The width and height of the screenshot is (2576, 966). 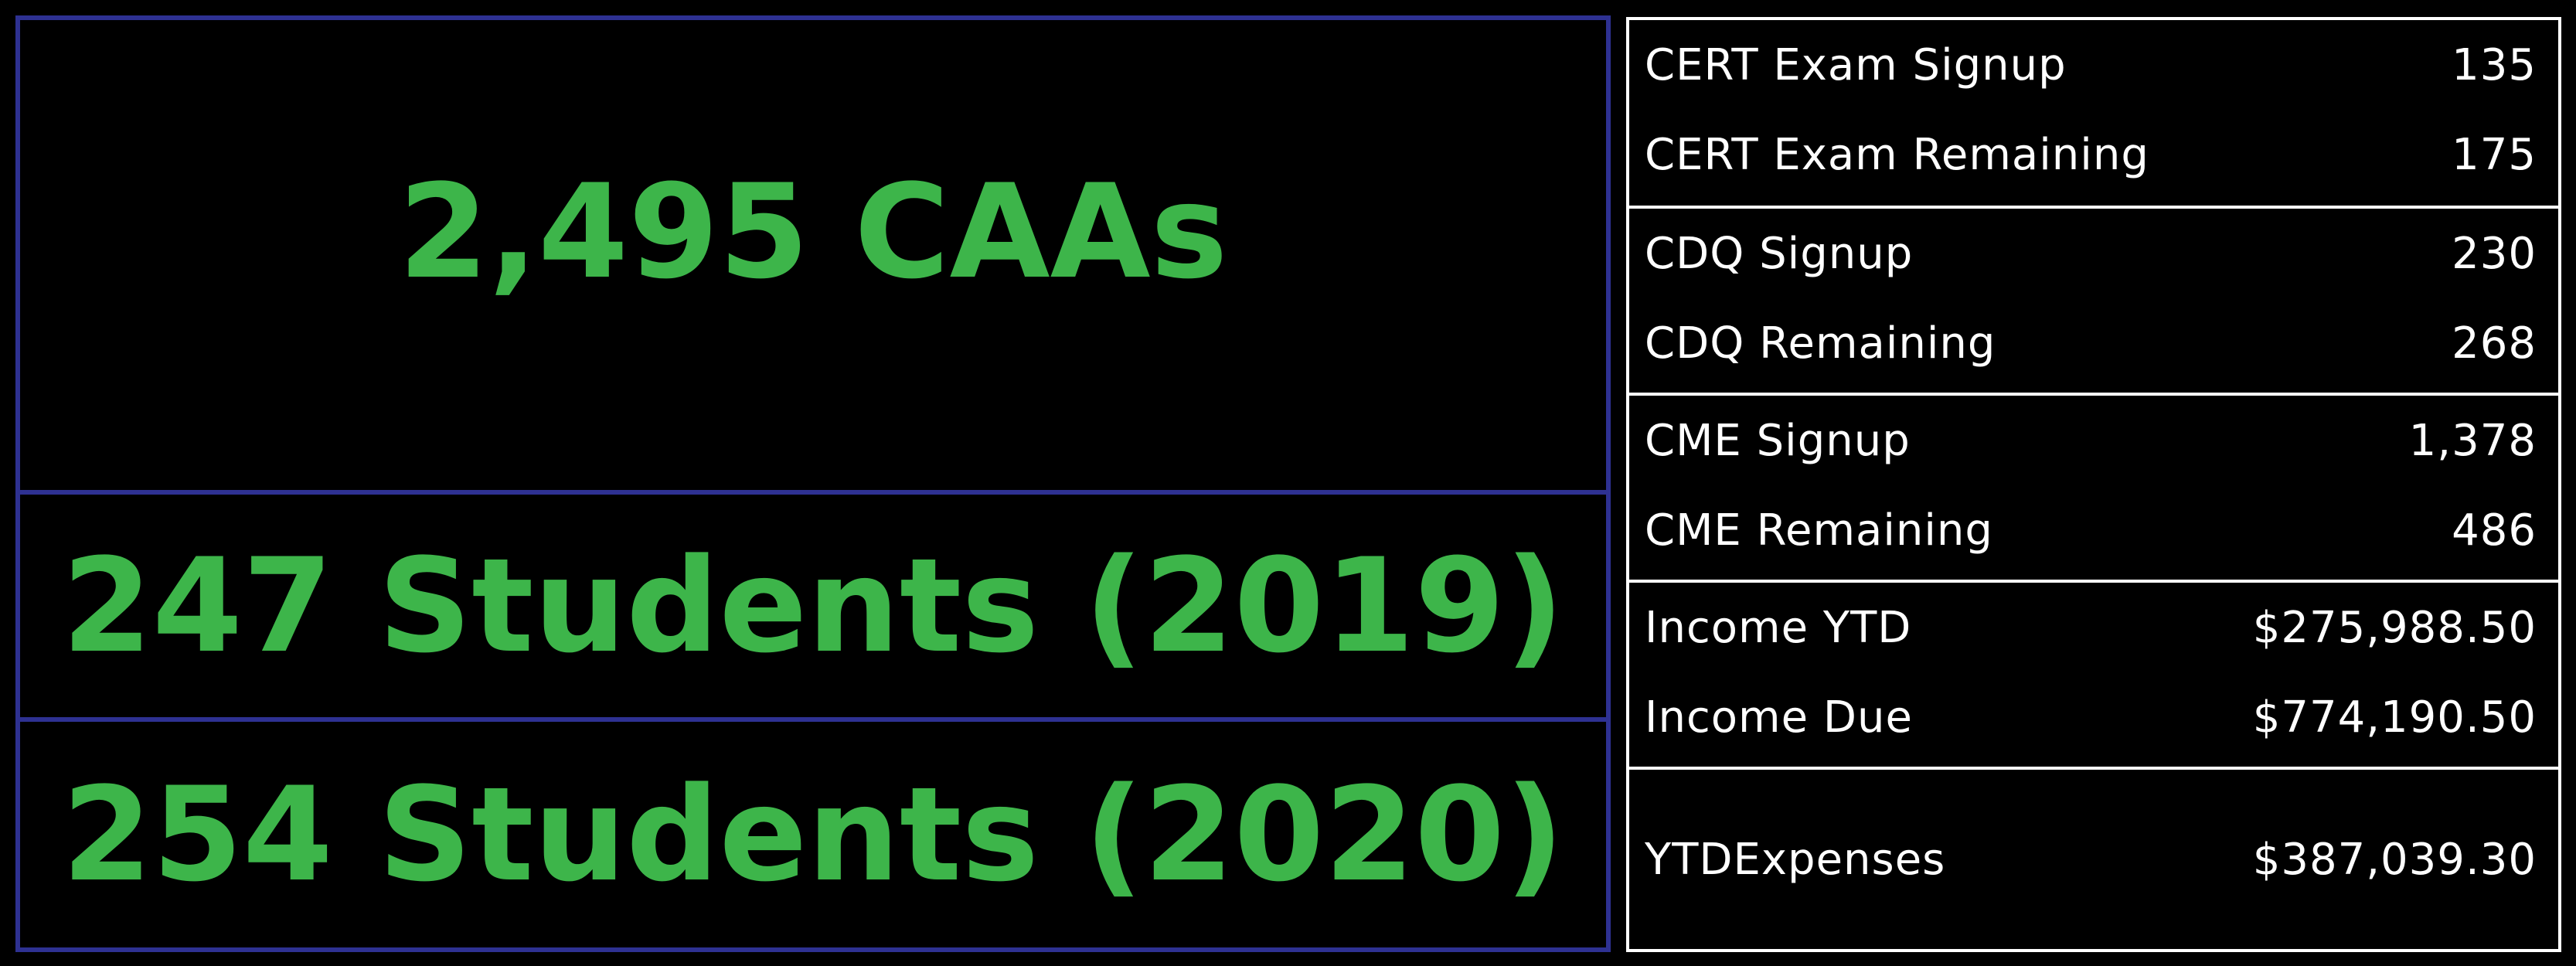 I want to click on students-2019-tile: 247 Students (2019), so click(x=813, y=609).